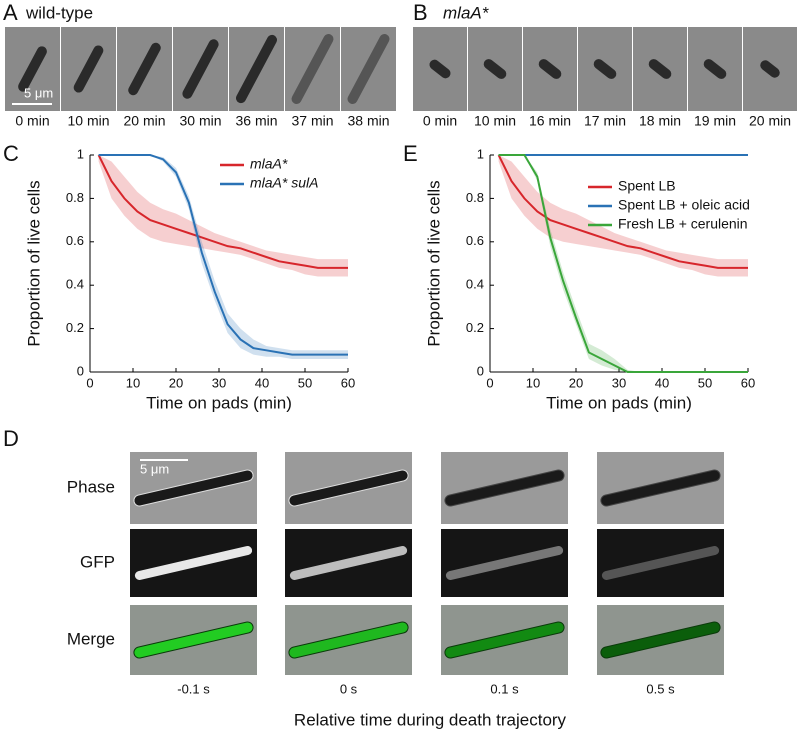 This screenshot has height=735, width=800. I want to click on x-axis-label: Relative time during death trajectory, so click(430, 719).